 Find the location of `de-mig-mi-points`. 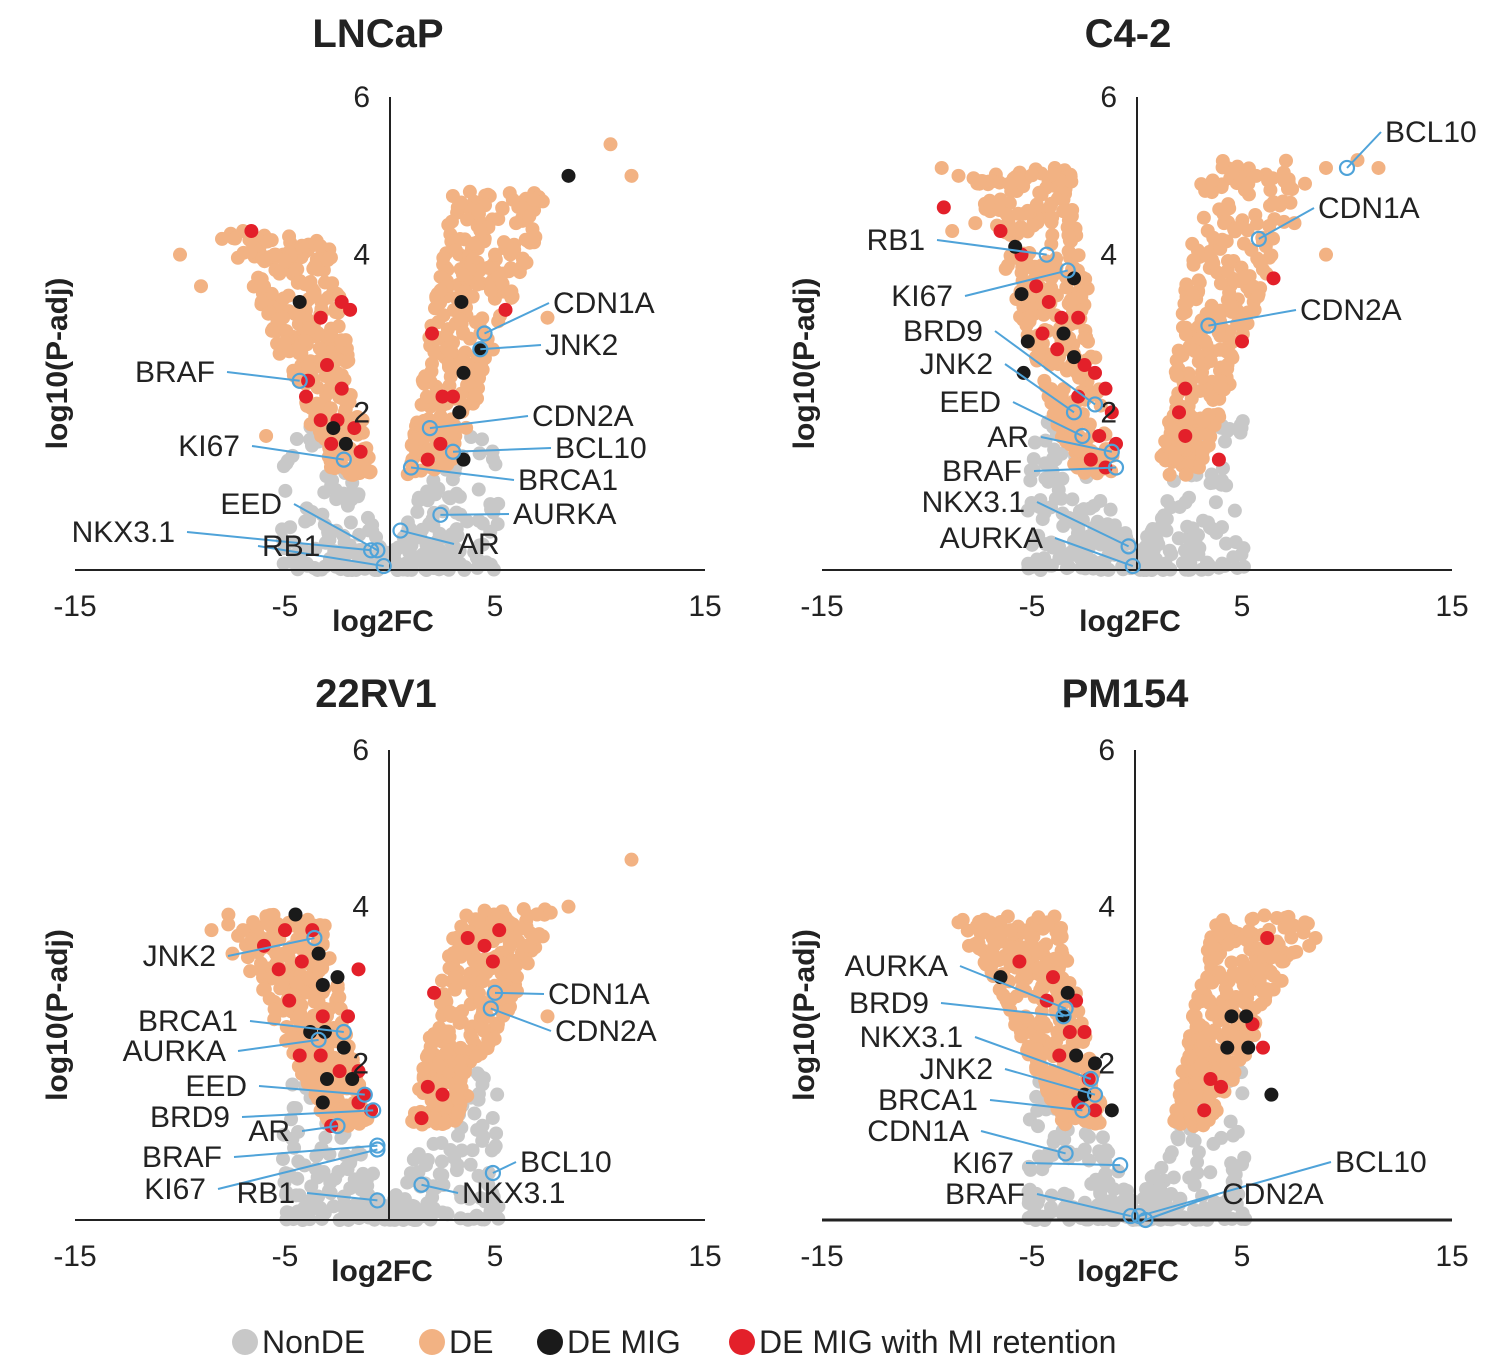

de-mig-mi-points is located at coordinates (1108, 337).